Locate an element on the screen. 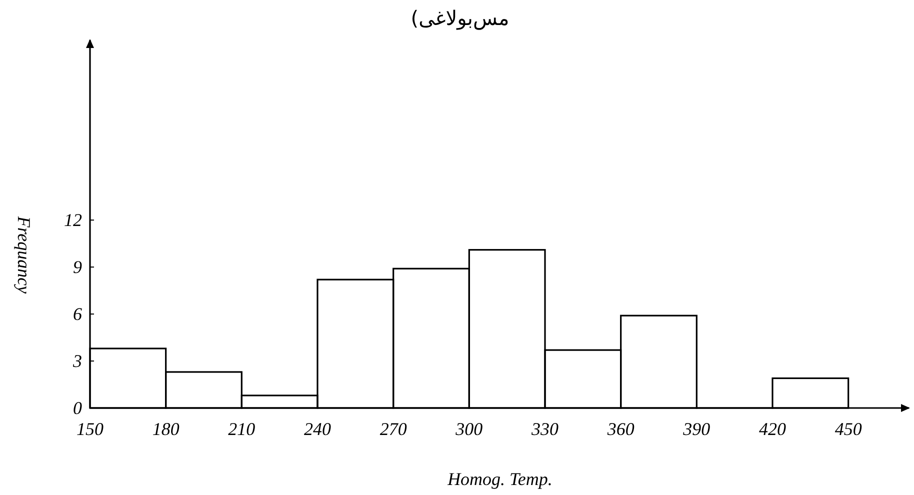 The height and width of the screenshot is (495, 914). y-axis-title: Frequancy is located at coordinates (24, 254).